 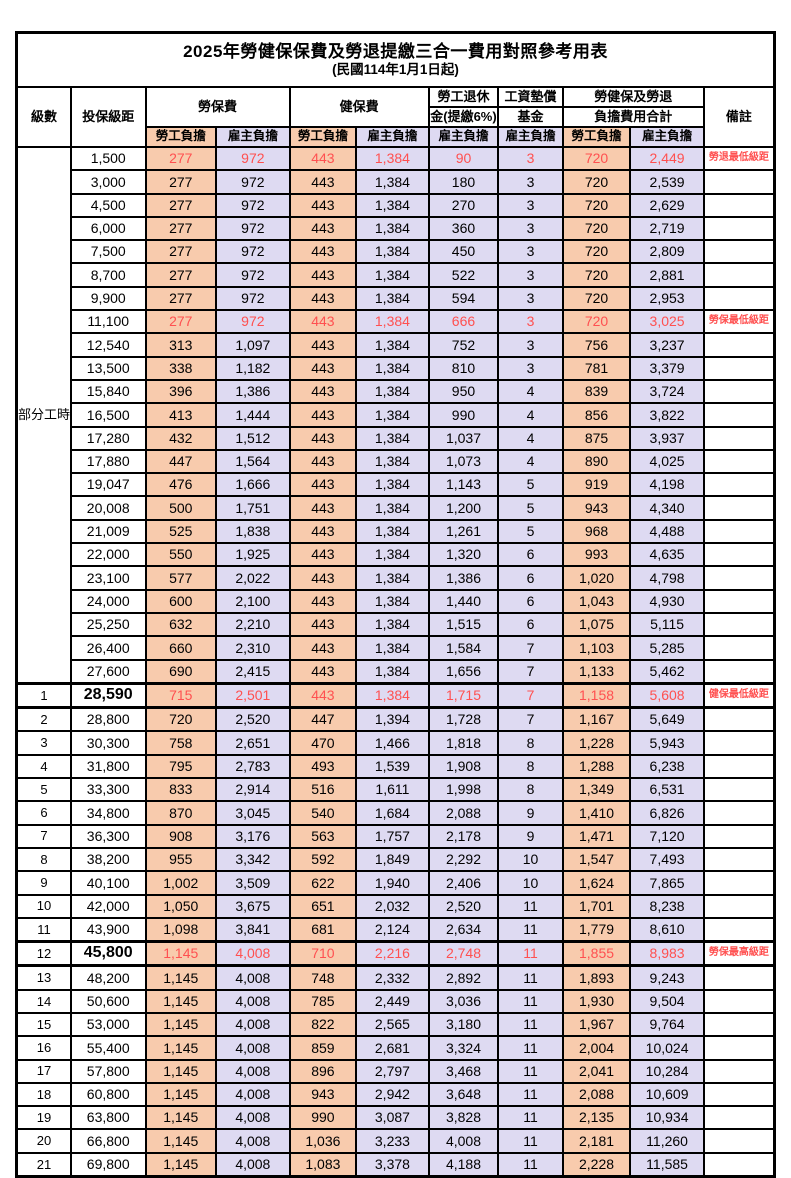 I want to click on labor-self-cell: 413, so click(x=181, y=415).